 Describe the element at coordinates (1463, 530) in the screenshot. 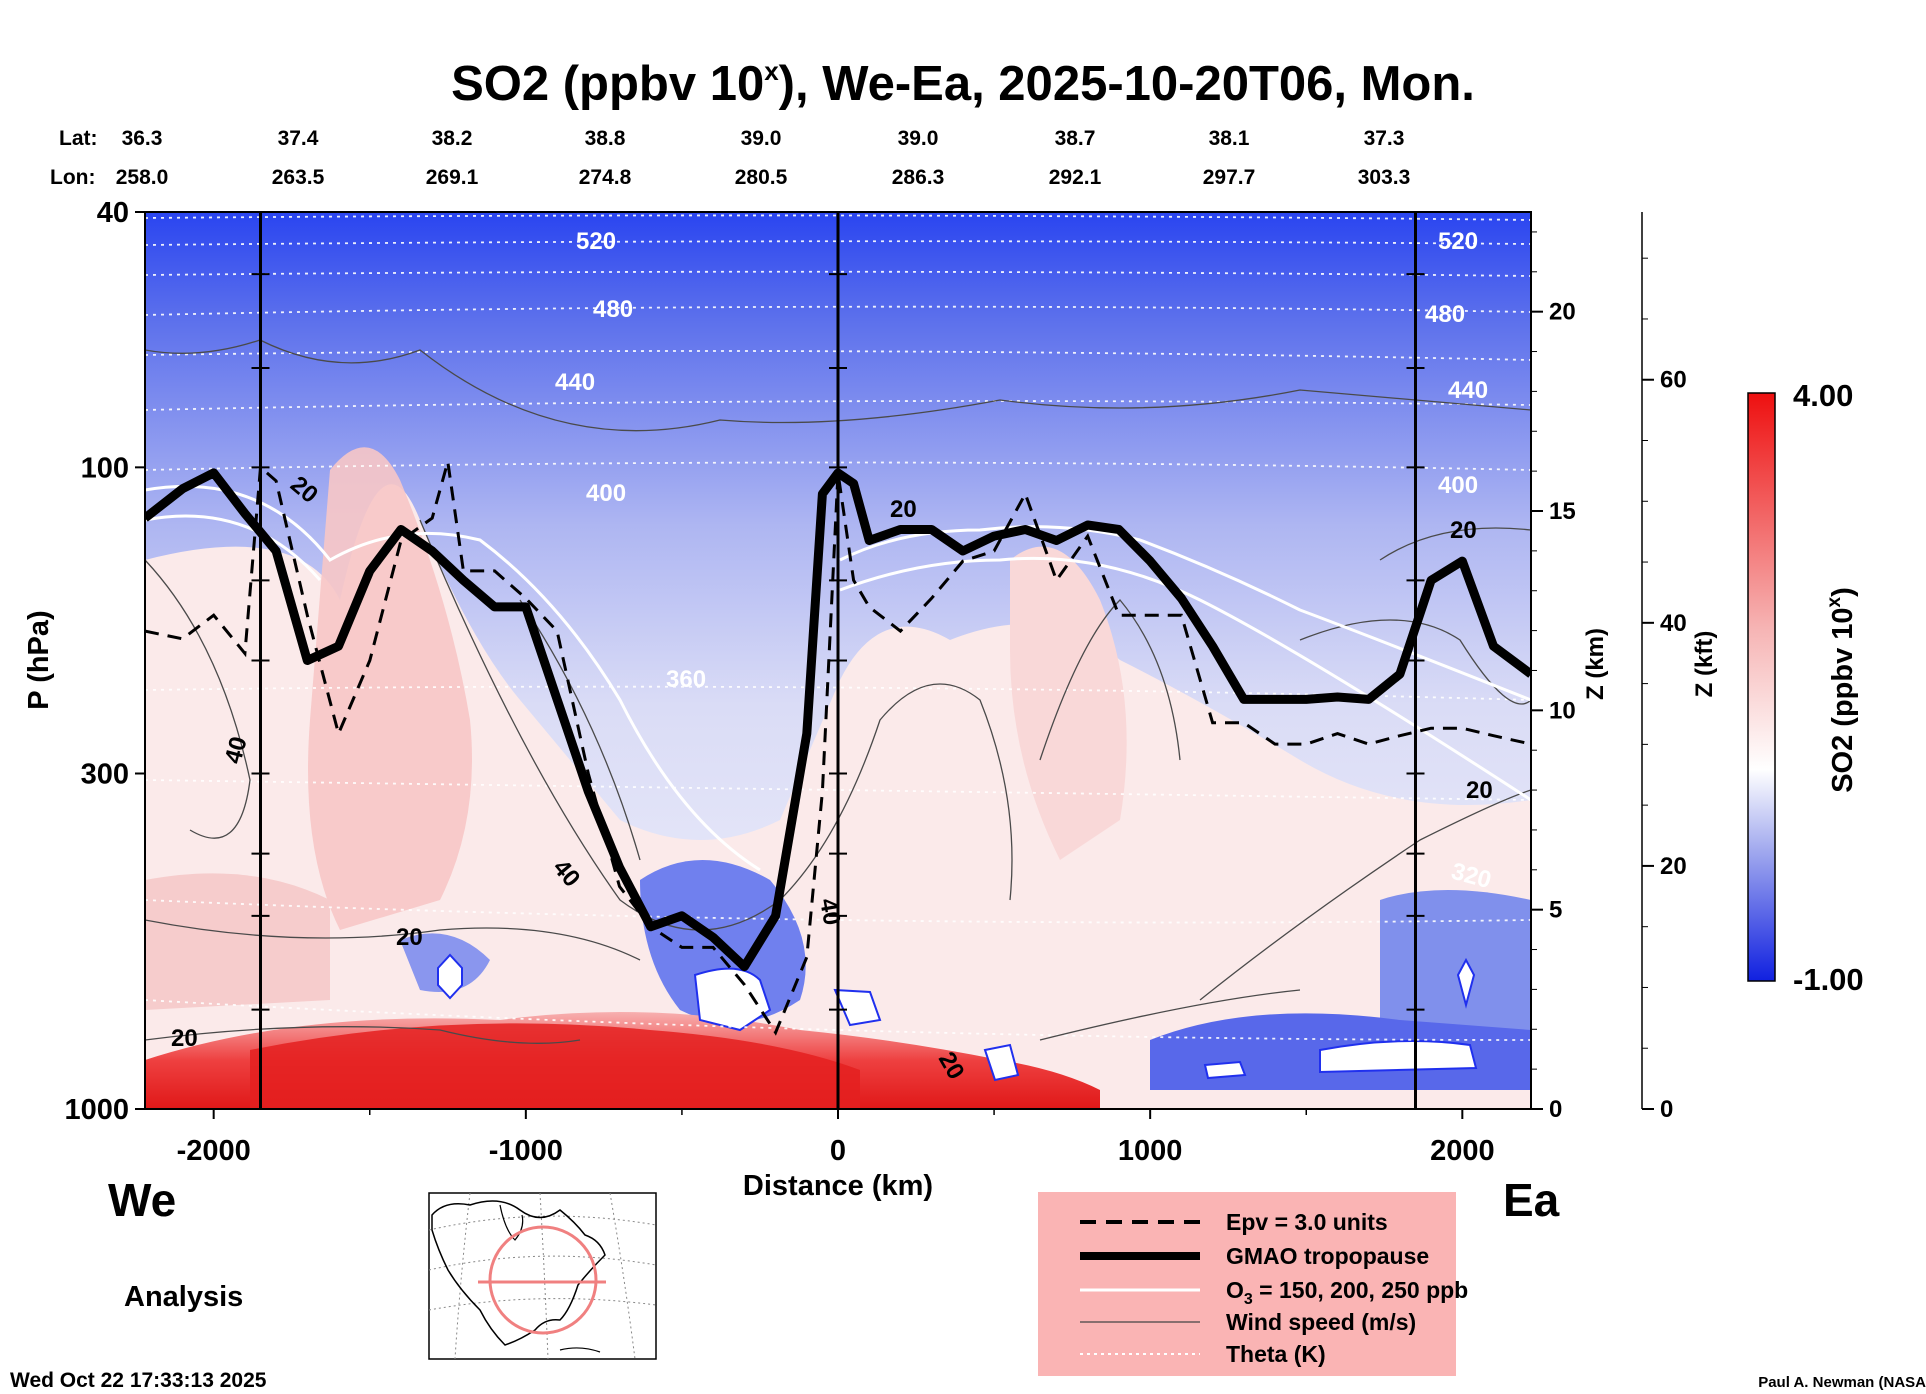

I see `wind-label-20-b: 20` at that location.